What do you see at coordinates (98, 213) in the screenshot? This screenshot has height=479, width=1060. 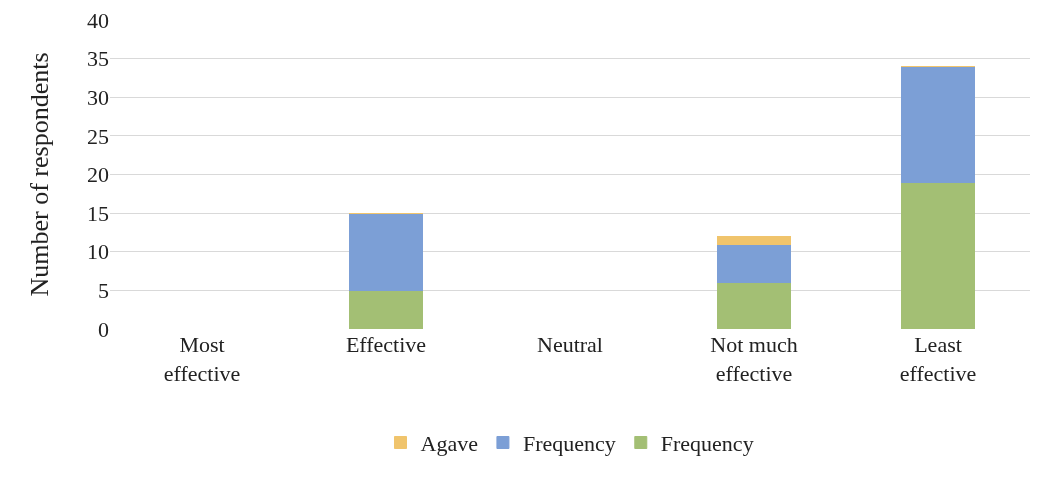 I see `y-tick-label: 15` at bounding box center [98, 213].